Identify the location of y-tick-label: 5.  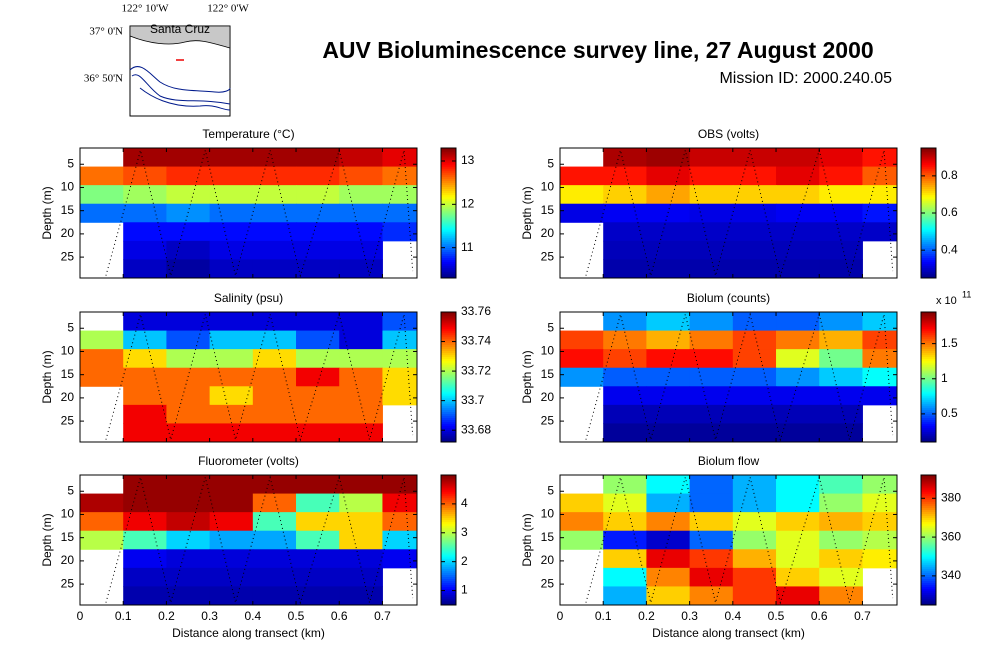
(550, 490).